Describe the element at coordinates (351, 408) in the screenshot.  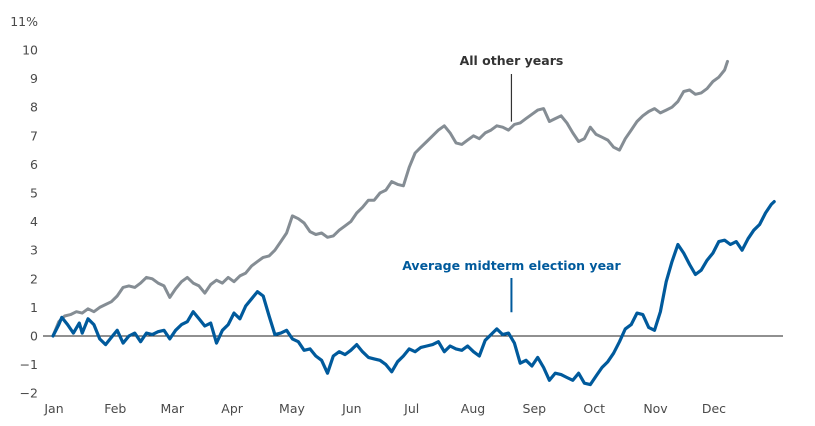
I see `x-tick-label: Jun` at that location.